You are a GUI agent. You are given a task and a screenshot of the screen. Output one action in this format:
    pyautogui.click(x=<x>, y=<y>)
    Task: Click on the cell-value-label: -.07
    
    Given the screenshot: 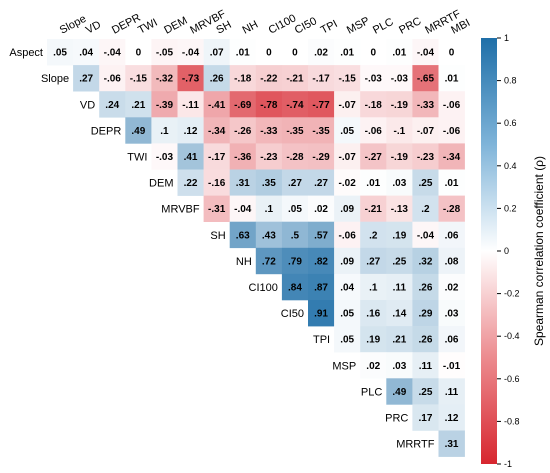 What is the action you would take?
    pyautogui.click(x=348, y=105)
    